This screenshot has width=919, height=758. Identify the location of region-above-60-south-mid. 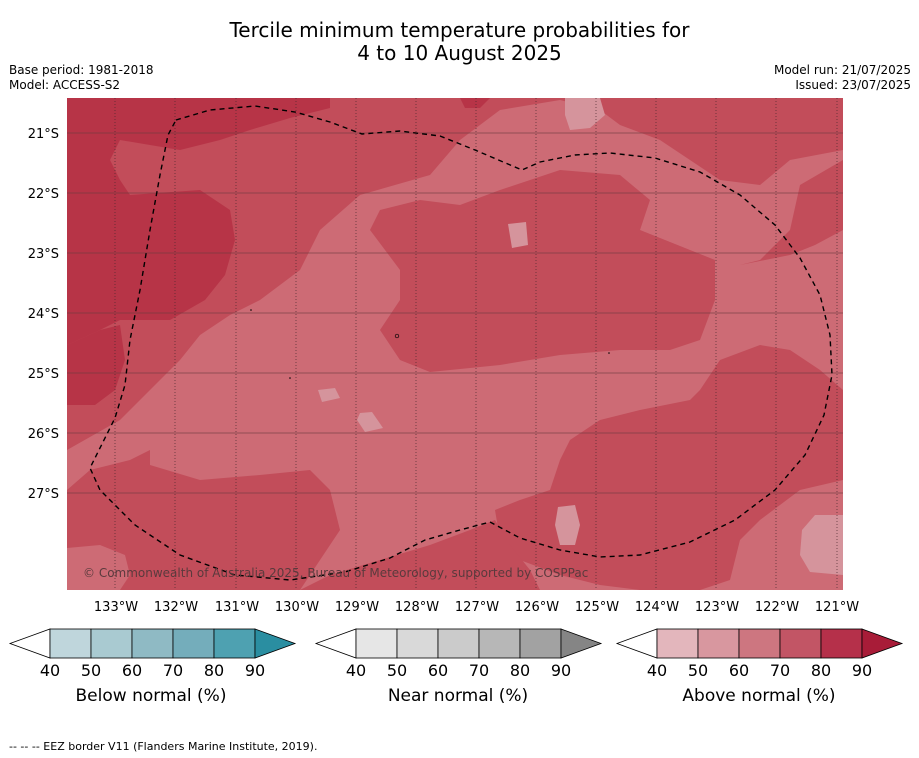
(420, 555).